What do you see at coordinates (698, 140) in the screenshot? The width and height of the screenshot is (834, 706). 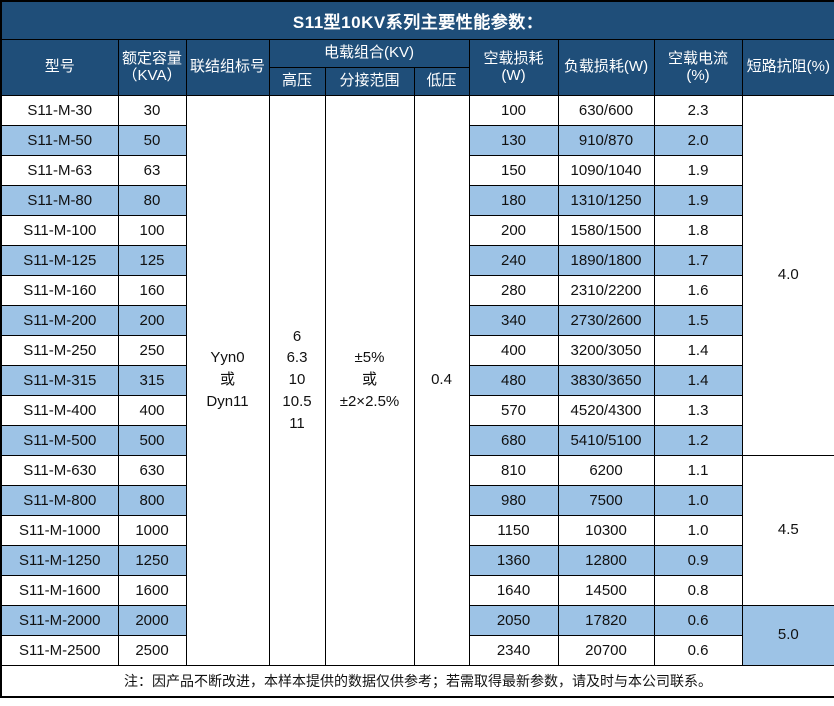 I see `cell-no-load-current: 2.0` at bounding box center [698, 140].